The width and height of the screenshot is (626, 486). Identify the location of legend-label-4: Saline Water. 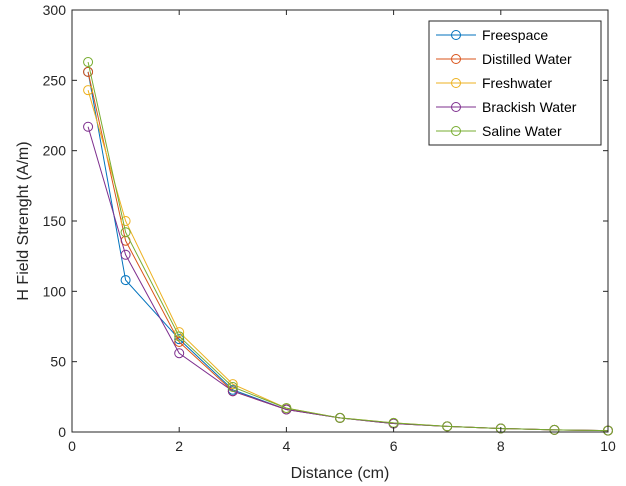
(522, 131).